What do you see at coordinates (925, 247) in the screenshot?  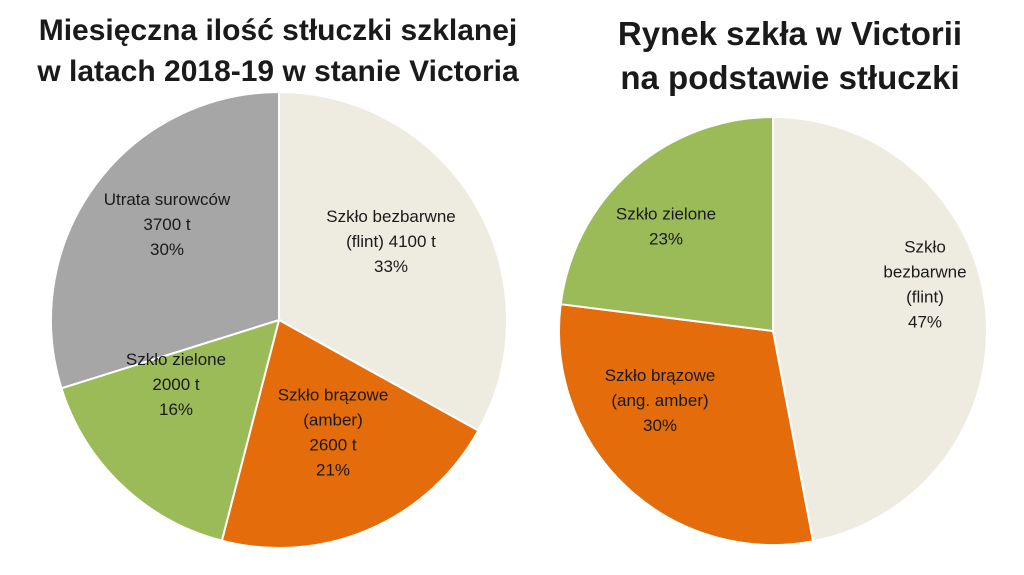 I see `slice-label-line: Szkło` at bounding box center [925, 247].